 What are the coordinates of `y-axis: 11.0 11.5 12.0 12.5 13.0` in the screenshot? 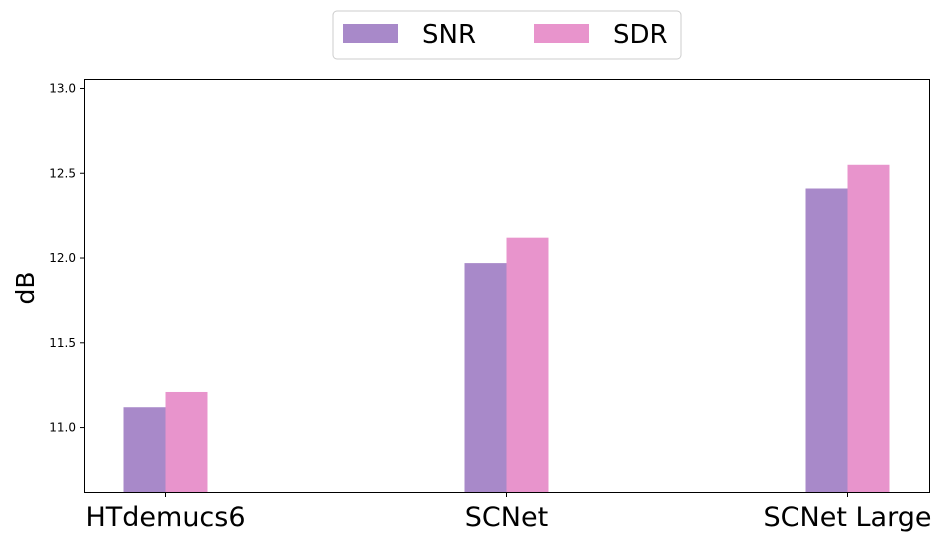 It's located at (67, 258).